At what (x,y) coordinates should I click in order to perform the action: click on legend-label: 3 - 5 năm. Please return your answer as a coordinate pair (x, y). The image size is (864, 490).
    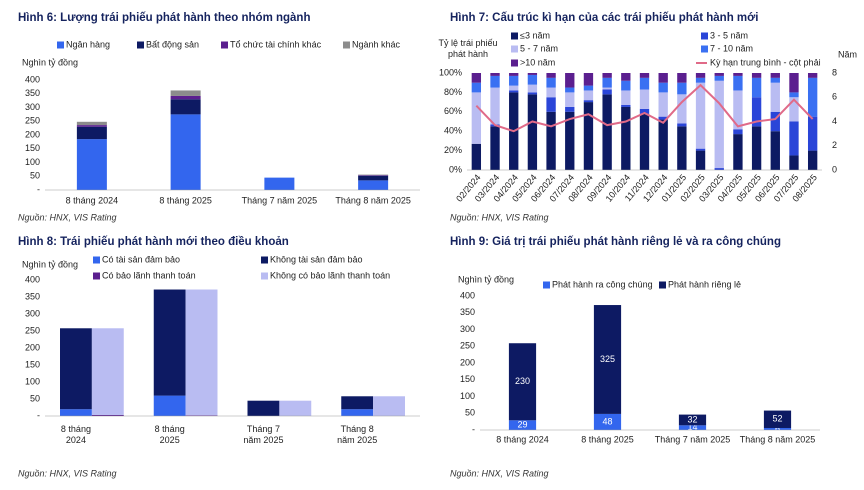
    Looking at the image, I should click on (729, 35).